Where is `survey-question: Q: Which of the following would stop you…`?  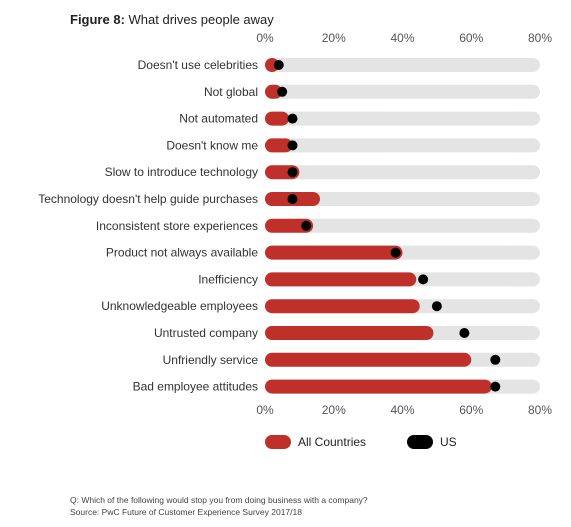 survey-question: Q: Which of the following would stop you… is located at coordinates (219, 500).